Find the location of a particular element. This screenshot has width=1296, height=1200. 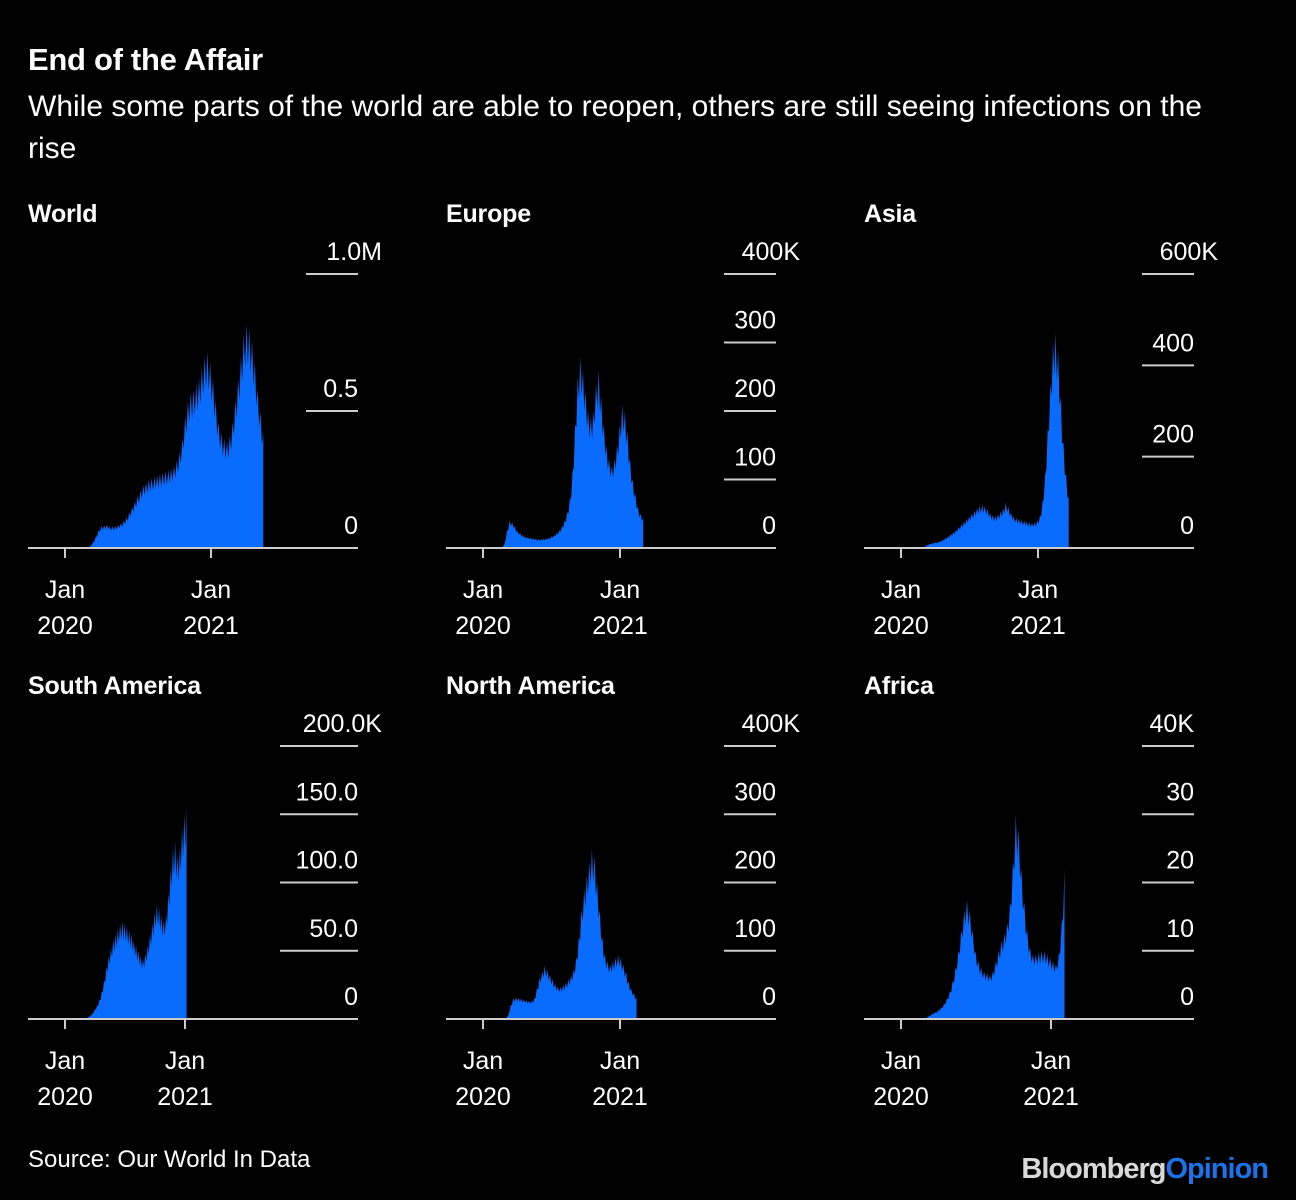

y-tick-label: 600K is located at coordinates (1189, 252).